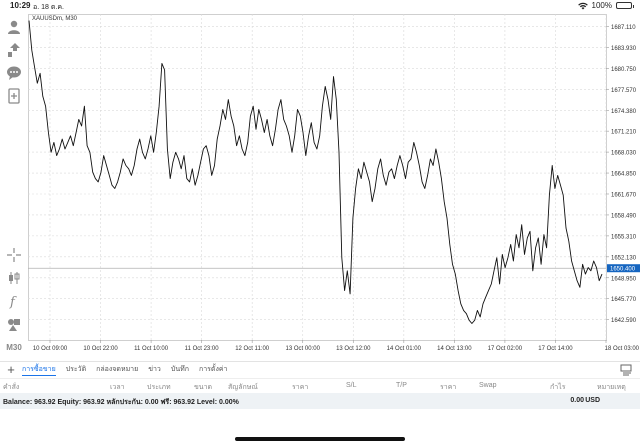 The height and width of the screenshot is (447, 640). Describe the element at coordinates (624, 258) in the screenshot. I see `price-tick-label: 1652.130` at that location.